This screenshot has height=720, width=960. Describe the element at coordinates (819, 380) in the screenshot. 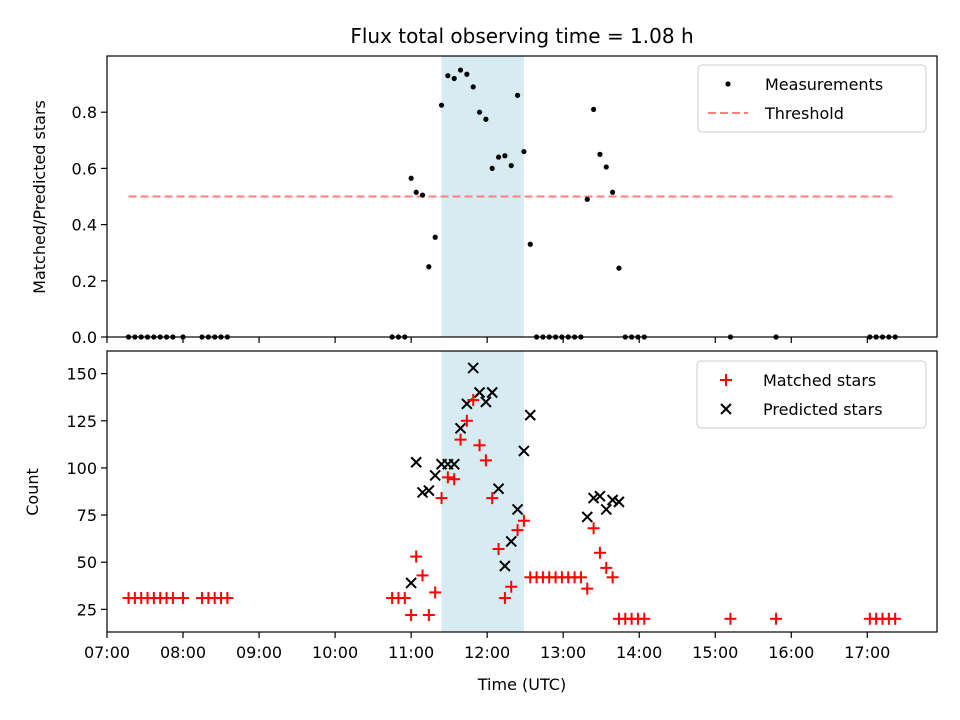

I see `legend-label-matched: Matched stars` at that location.